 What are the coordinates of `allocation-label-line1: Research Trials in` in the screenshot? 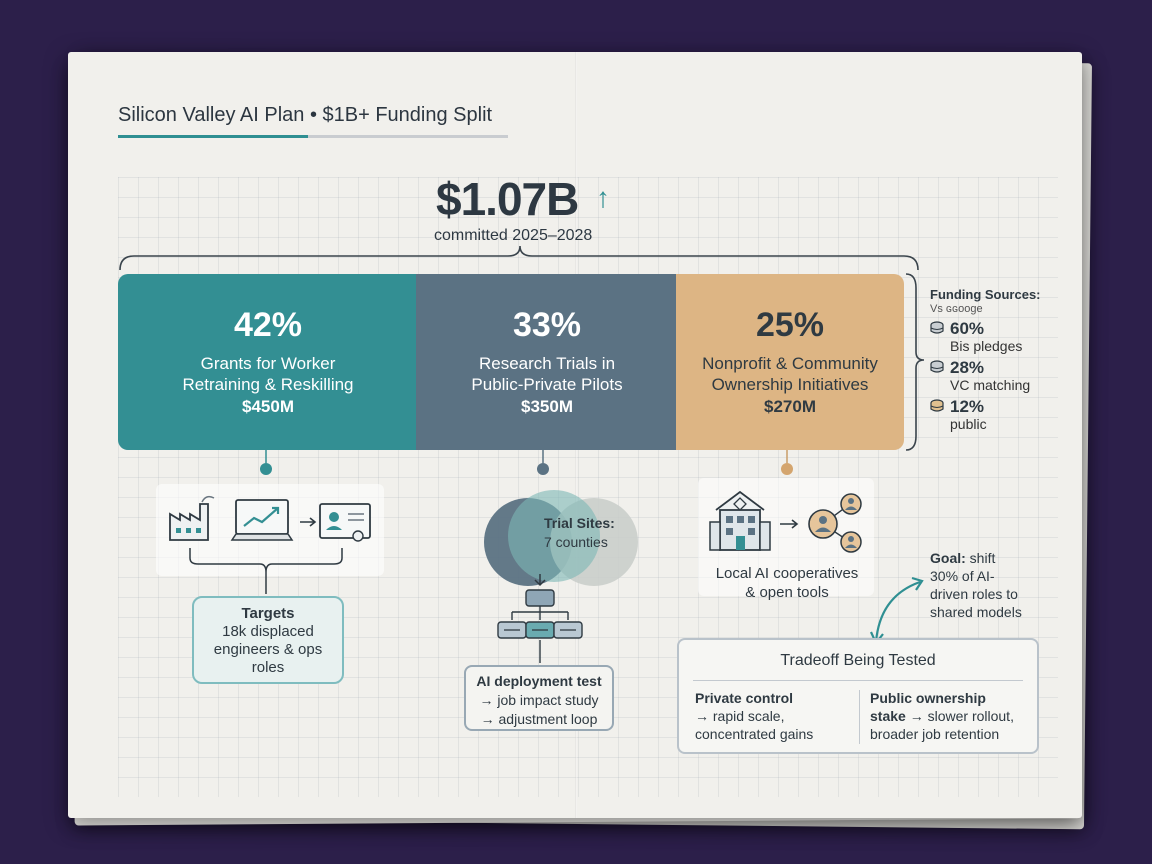 It's located at (547, 363).